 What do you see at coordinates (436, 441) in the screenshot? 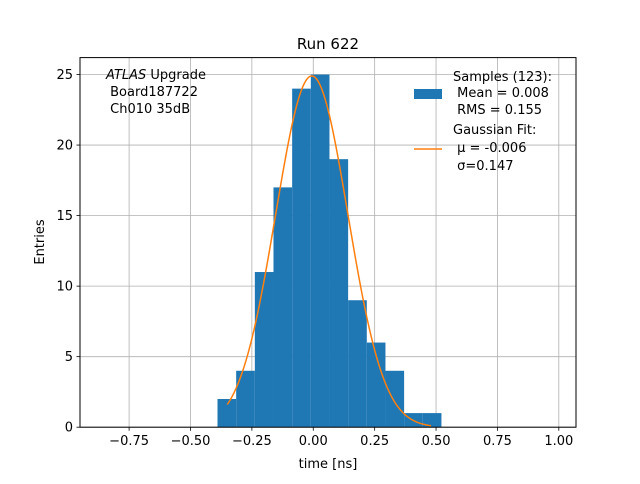
I see `x-tick-label-5: 0.50` at bounding box center [436, 441].